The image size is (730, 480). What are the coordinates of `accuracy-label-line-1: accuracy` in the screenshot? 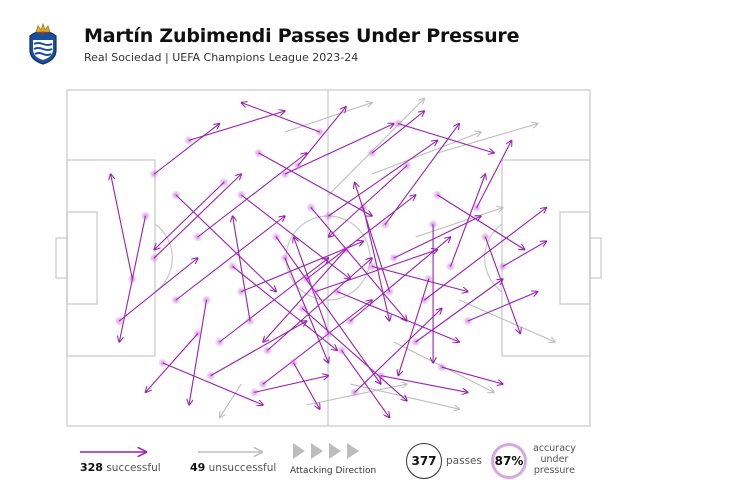 It's located at (554, 448).